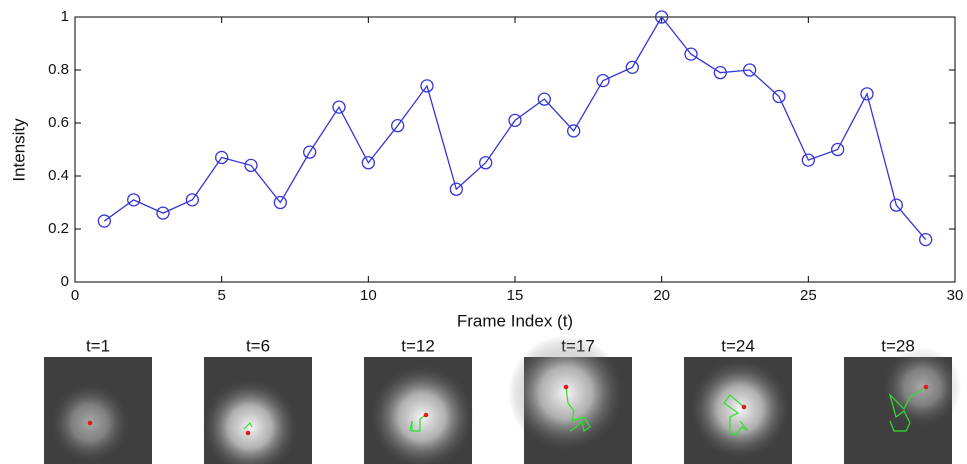 The width and height of the screenshot is (967, 464). I want to click on y-tick-label: 0.8, so click(58, 69).